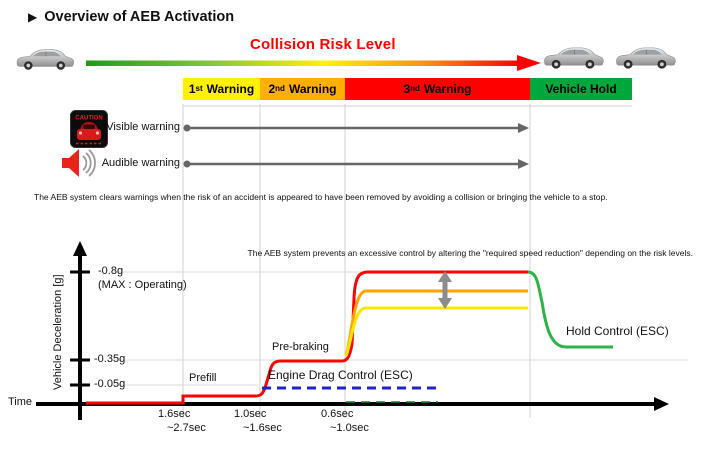  Describe the element at coordinates (345, 421) in the screenshot. I see `xtick-0-6sec: 0.6sec ~1.0sec` at that location.